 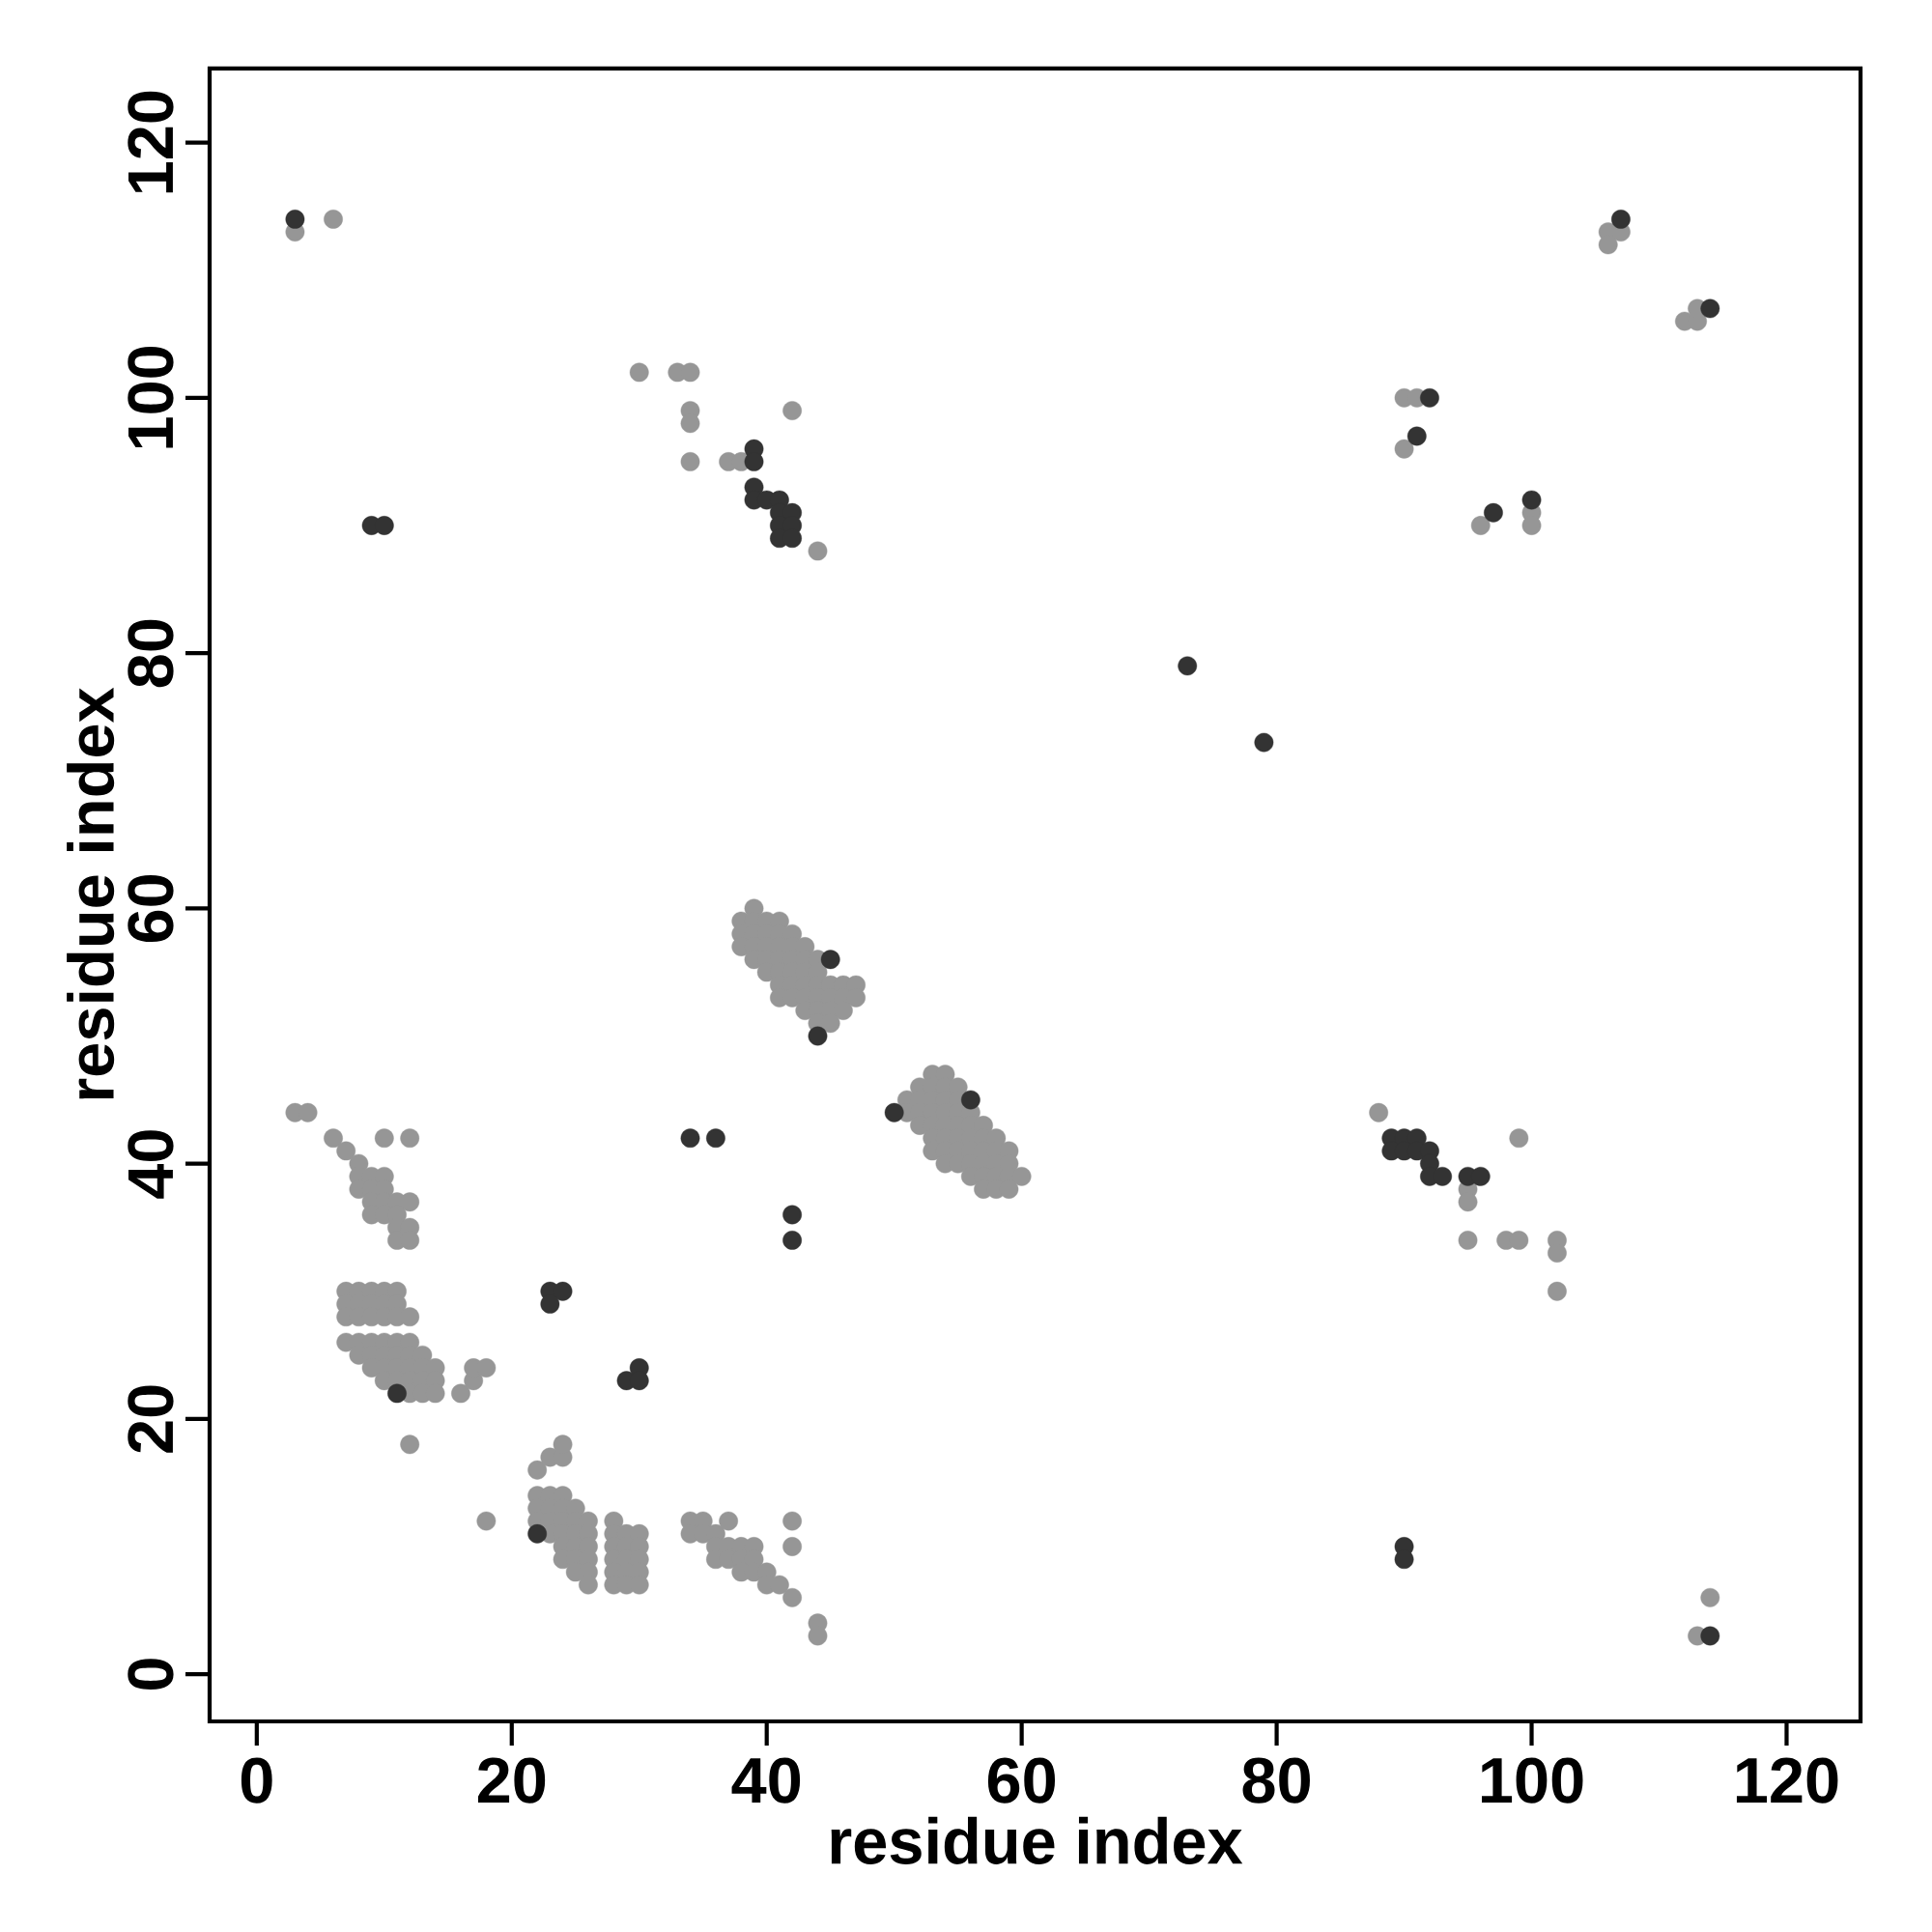 What do you see at coordinates (511, 1780) in the screenshot?
I see `x-tick-label: 20` at bounding box center [511, 1780].